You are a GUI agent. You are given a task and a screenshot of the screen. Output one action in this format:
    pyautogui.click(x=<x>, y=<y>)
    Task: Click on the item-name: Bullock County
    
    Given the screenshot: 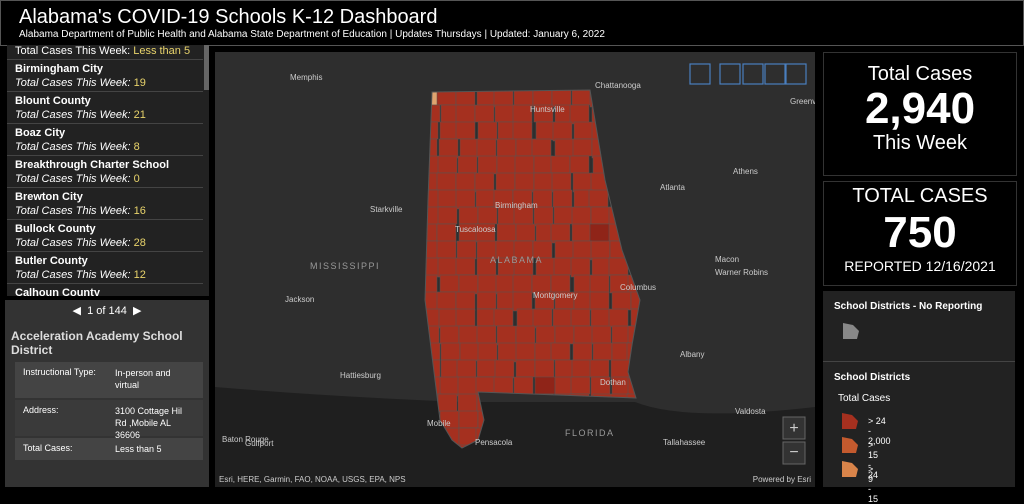 What is the action you would take?
    pyautogui.click(x=55, y=229)
    